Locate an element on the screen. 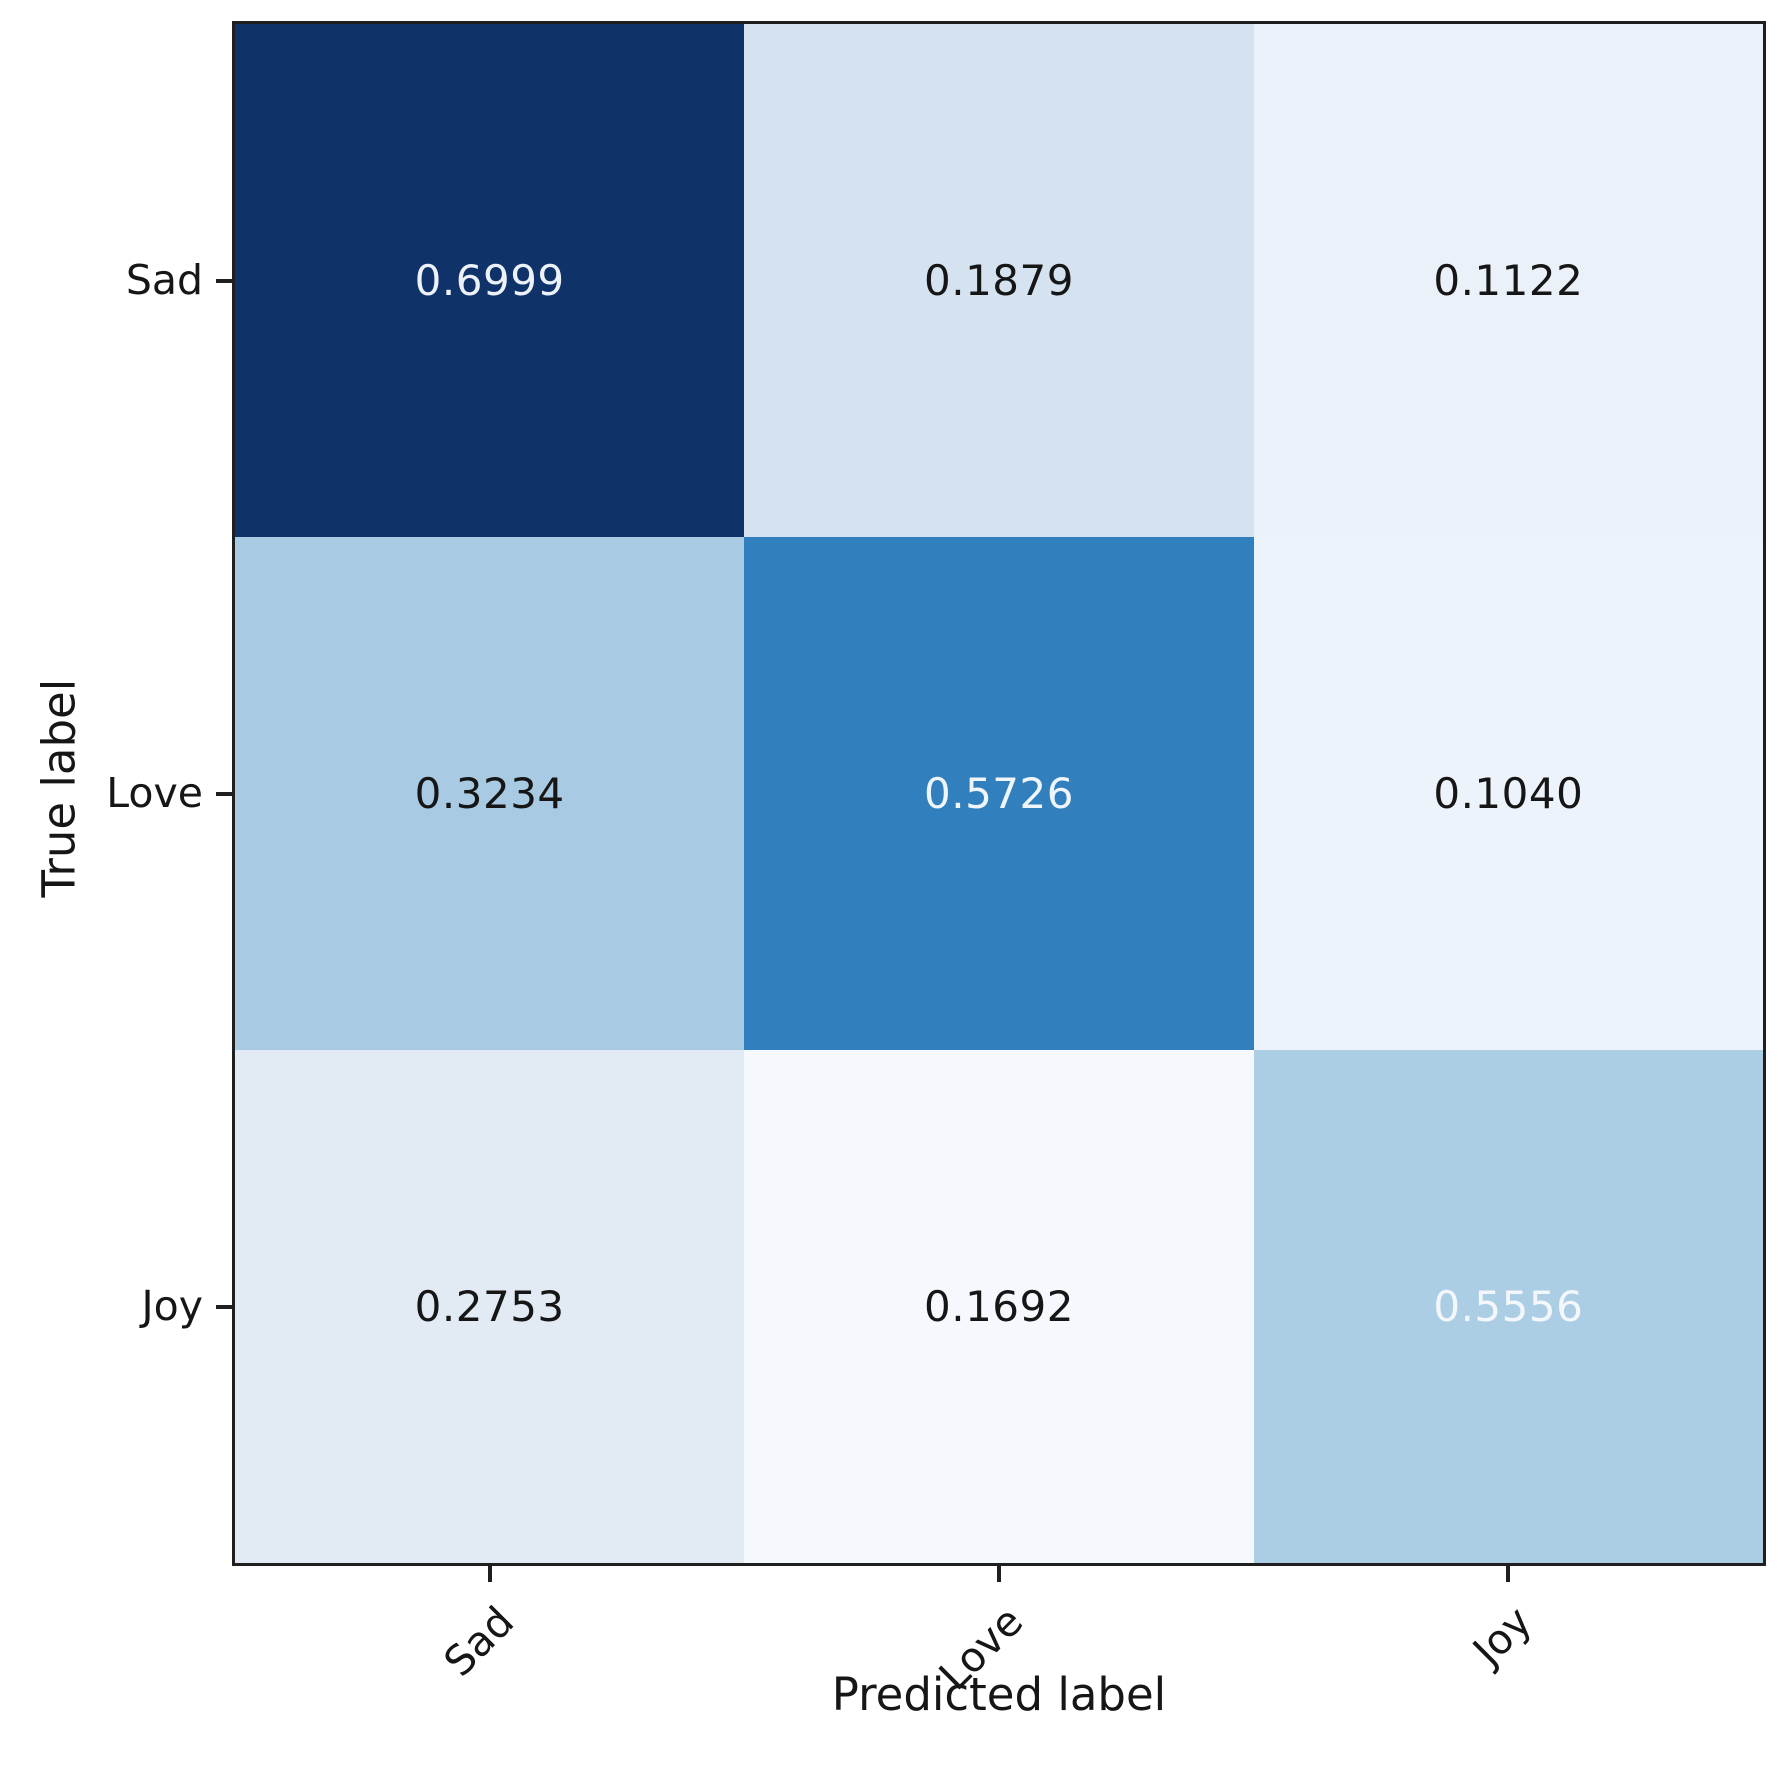  x-tick-mark-joy is located at coordinates (1508, 1574).